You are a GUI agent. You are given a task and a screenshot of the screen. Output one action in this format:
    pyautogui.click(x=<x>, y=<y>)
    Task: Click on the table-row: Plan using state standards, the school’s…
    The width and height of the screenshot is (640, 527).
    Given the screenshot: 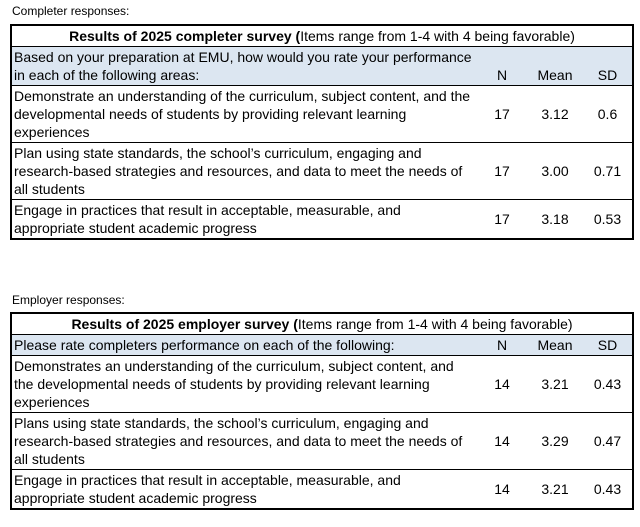 What is the action you would take?
    pyautogui.click(x=322, y=171)
    